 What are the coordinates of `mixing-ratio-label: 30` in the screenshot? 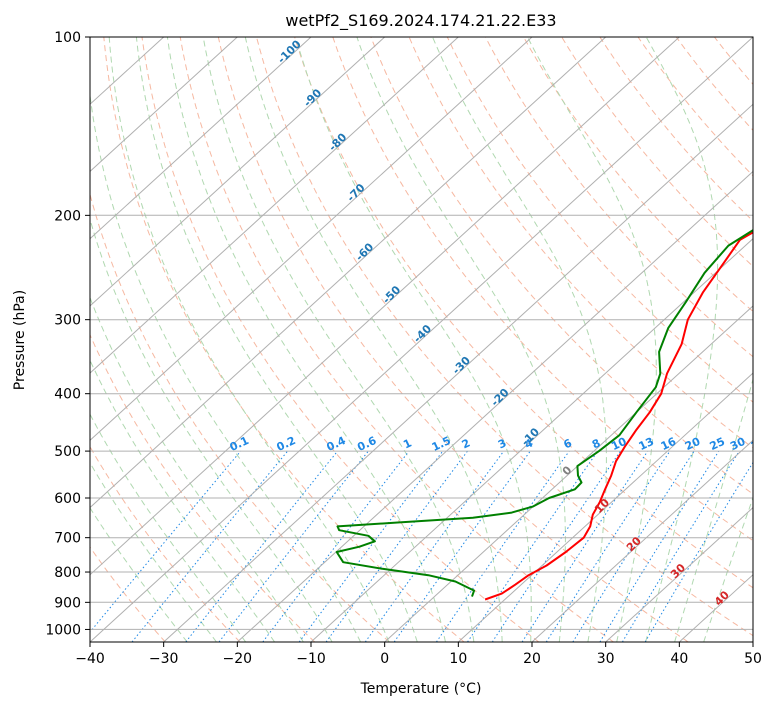 It's located at (738, 444).